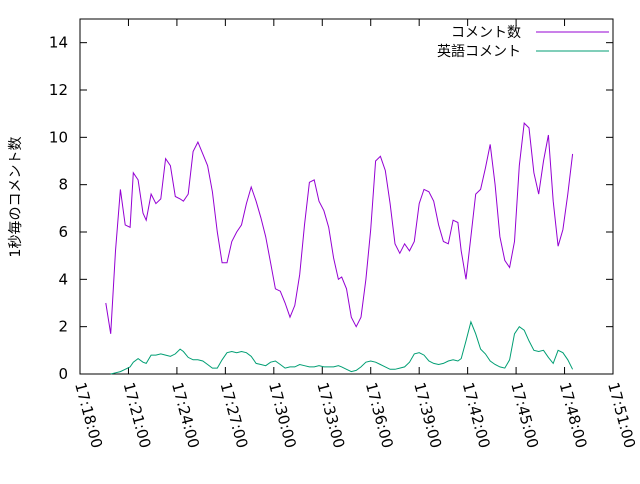 This screenshot has width=640, height=484. I want to click on x-tick-label: 17:27:00, so click(233, 415).